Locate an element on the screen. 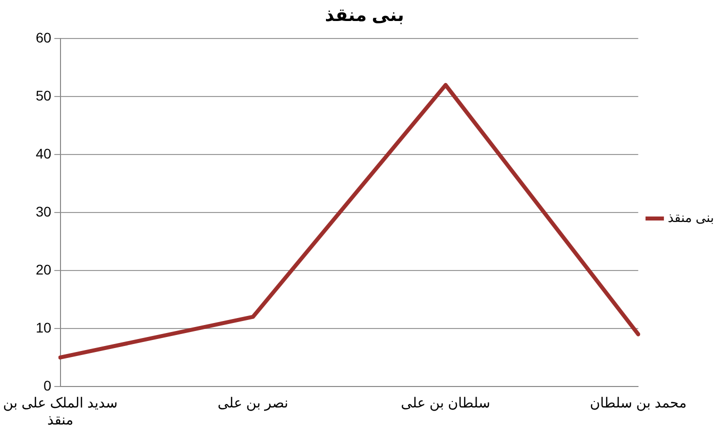 This screenshot has width=724, height=432. y-tick-label: 10 is located at coordinates (44, 327).